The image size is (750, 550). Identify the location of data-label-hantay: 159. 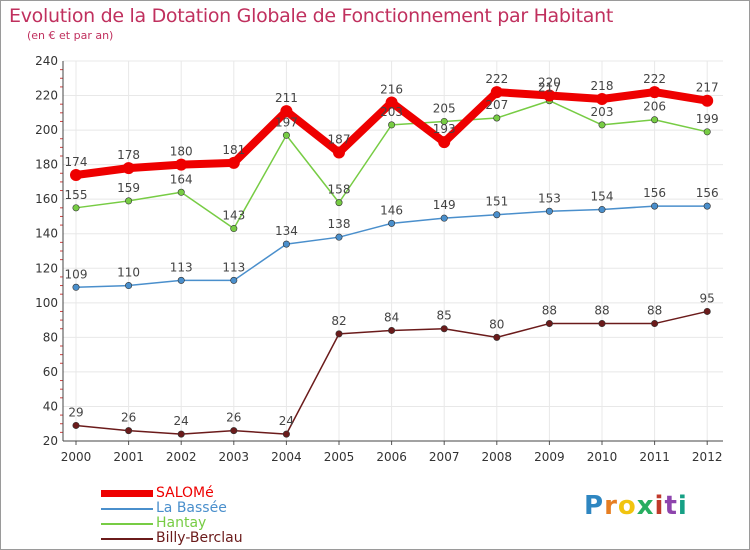
(128, 188).